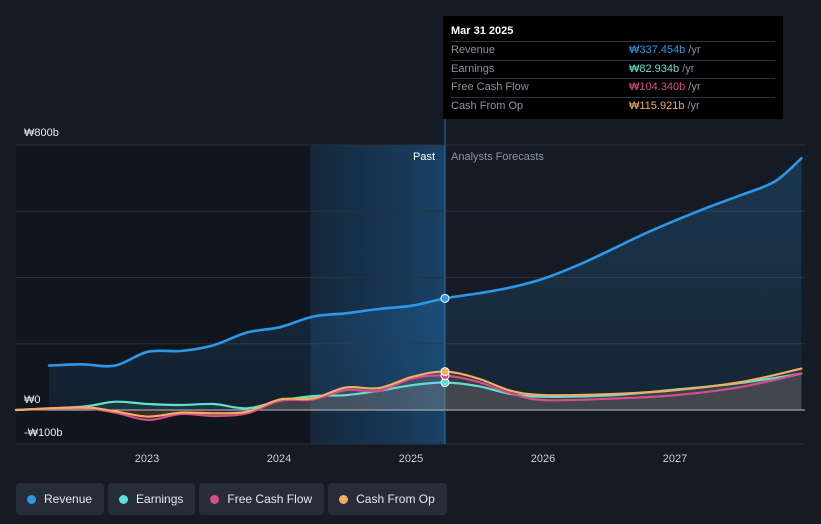 The height and width of the screenshot is (524, 821). Describe the element at coordinates (445, 340) in the screenshot. I see `chart-markers` at that location.